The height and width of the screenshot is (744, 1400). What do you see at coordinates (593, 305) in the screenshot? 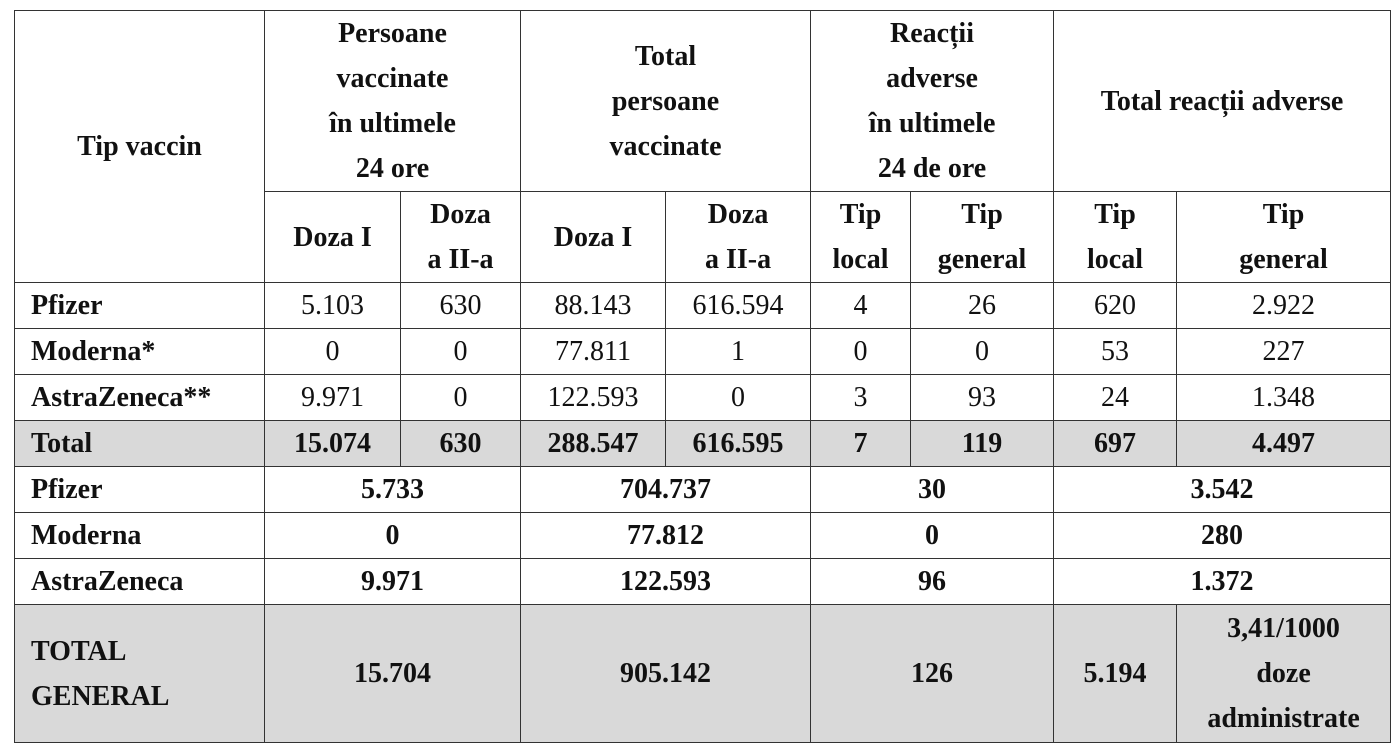
I see `cell: 88.143` at bounding box center [593, 305].